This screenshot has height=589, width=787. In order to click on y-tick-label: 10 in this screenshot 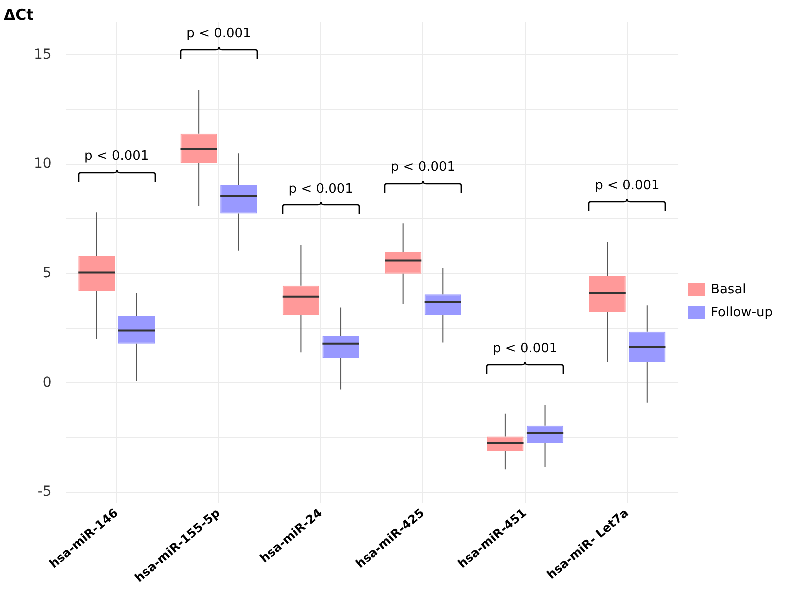, I will do `click(43, 164)`.